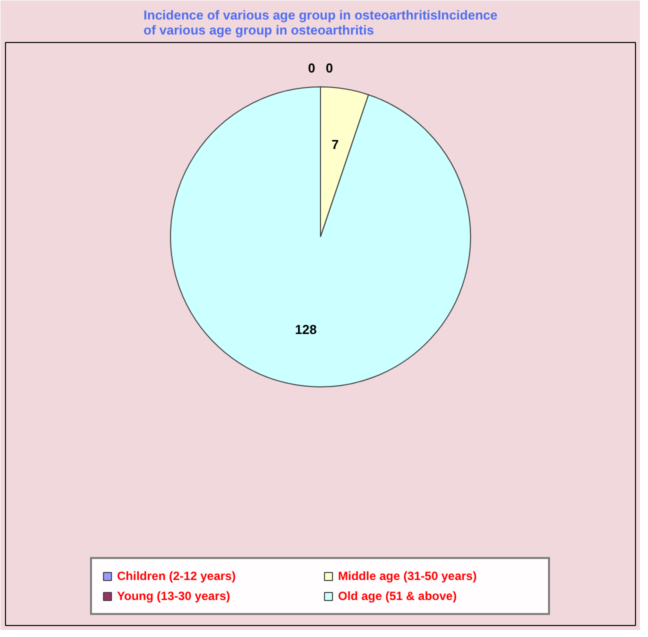 This screenshot has width=648, height=637. I want to click on legend-label: Middle age (31-50 years), so click(408, 576).